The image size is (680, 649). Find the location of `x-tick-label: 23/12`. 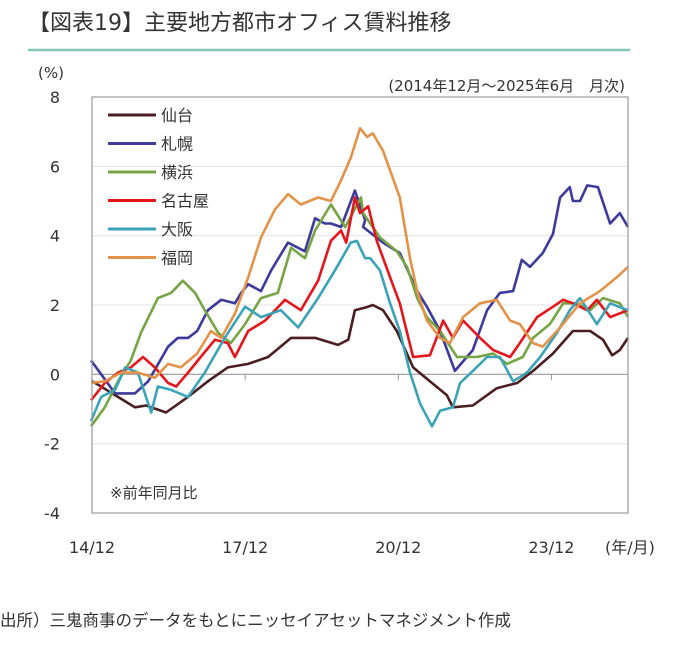

x-tick-label: 23/12 is located at coordinates (551, 547).